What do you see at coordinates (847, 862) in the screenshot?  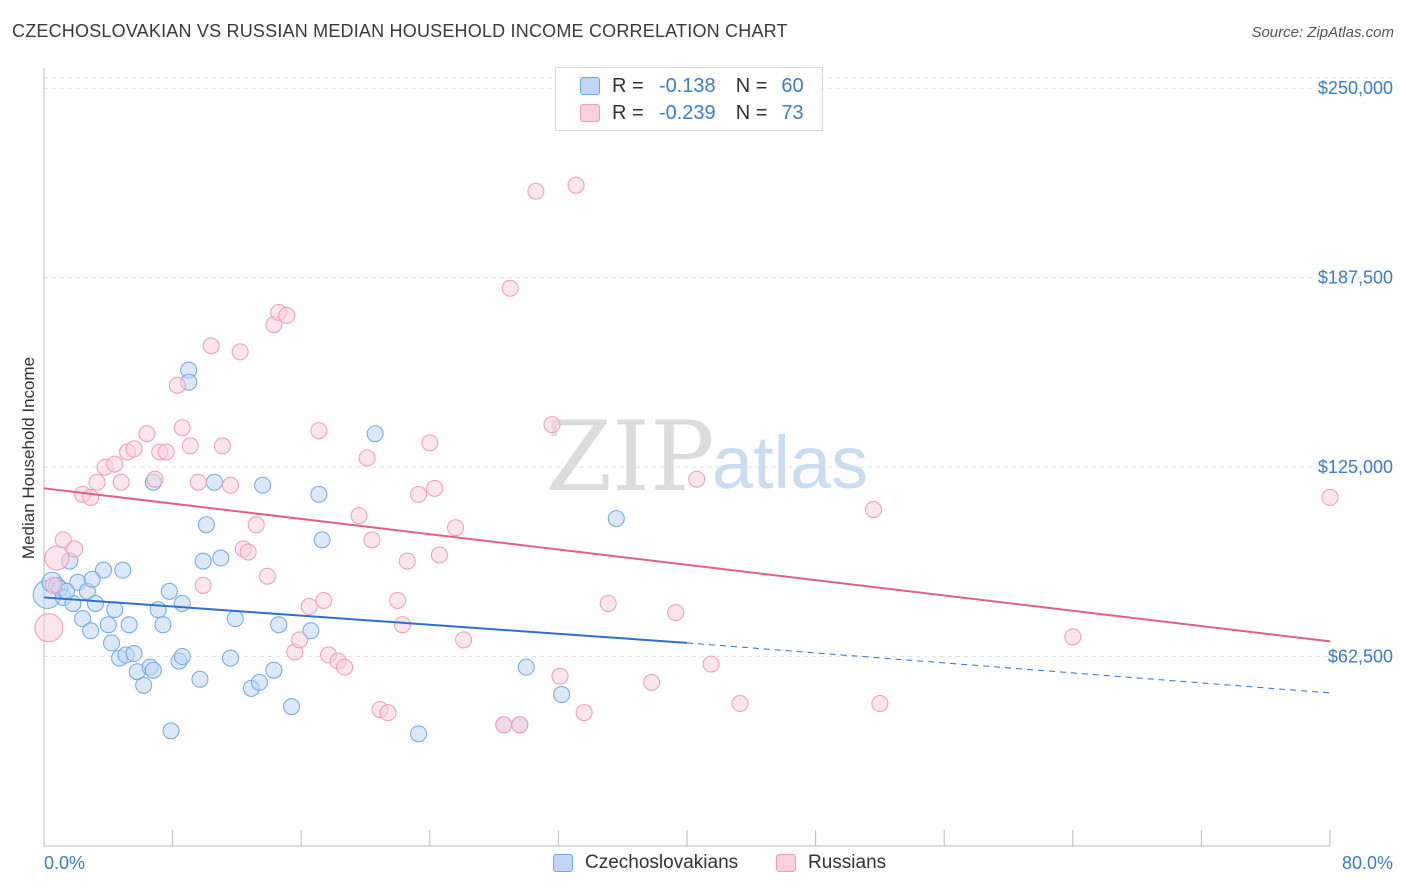 I see `series-legend-label: Russians` at bounding box center [847, 862].